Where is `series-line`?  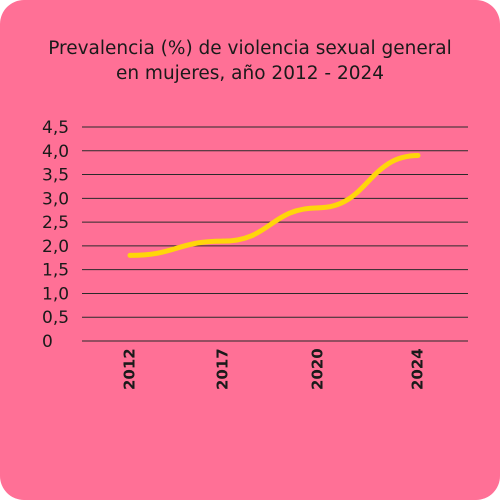 series-line is located at coordinates (274, 205).